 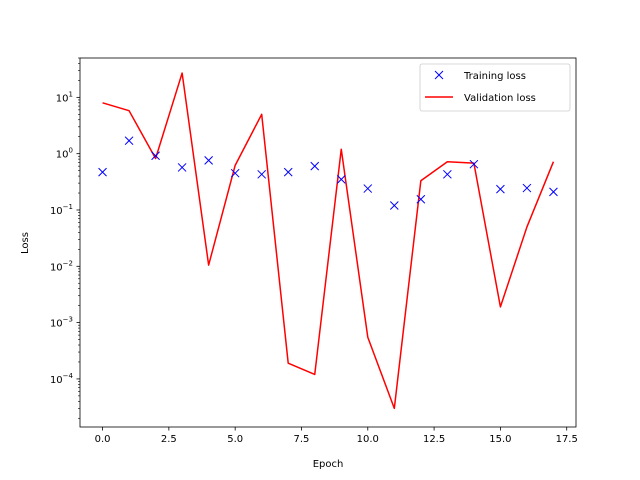 What do you see at coordinates (439, 75) in the screenshot?
I see `legend-marker-training` at bounding box center [439, 75].